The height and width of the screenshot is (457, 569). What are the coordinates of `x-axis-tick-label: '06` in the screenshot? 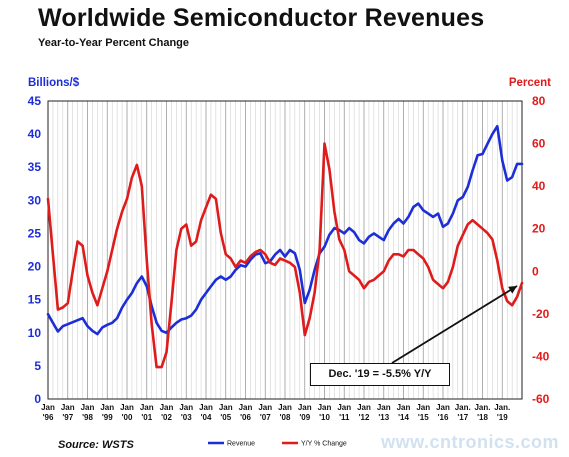 It's located at (245, 417).